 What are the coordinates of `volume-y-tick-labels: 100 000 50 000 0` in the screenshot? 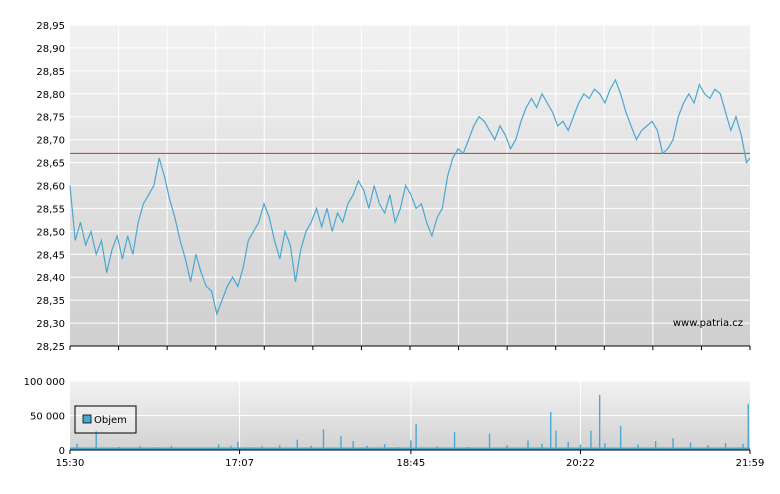 It's located at (44, 417).